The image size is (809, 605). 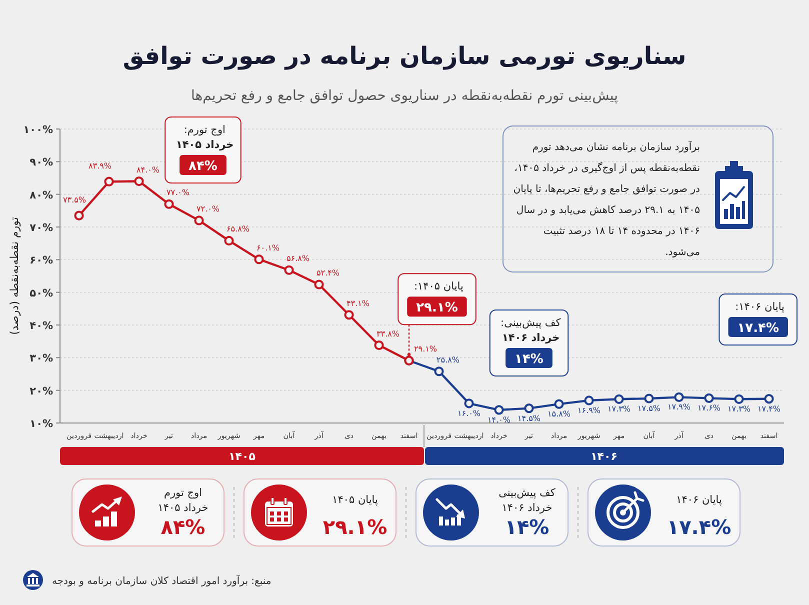 What do you see at coordinates (527, 493) in the screenshot?
I see `text: کف پیش‌بینی` at bounding box center [527, 493].